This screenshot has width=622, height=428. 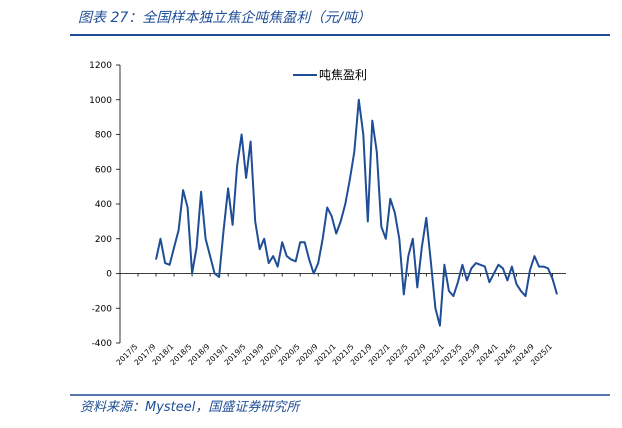 What do you see at coordinates (190, 407) in the screenshot?
I see `source: 资料来源：Mysteel，国盛证券研究所` at bounding box center [190, 407].